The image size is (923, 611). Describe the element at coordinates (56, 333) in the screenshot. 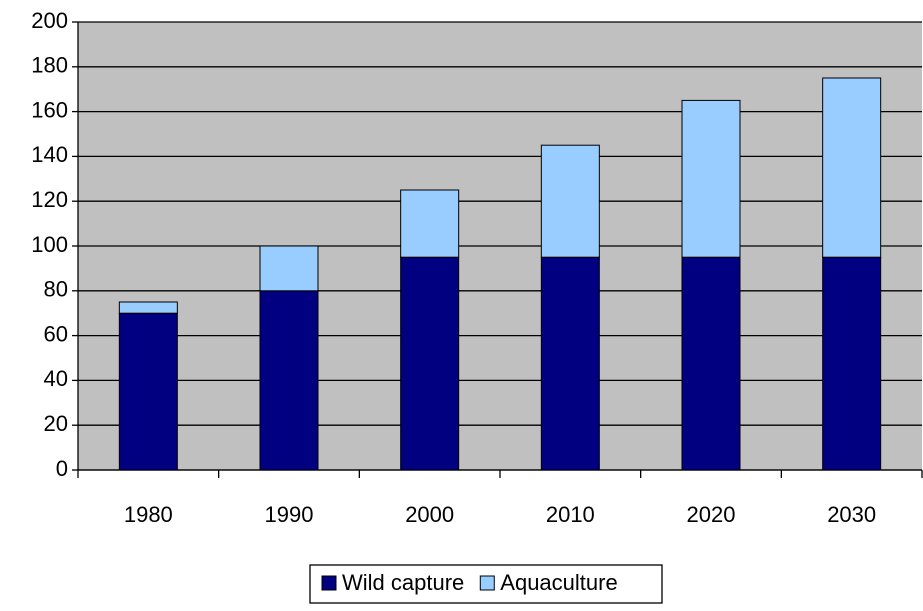

I see `y-tick-label: 60` at that location.